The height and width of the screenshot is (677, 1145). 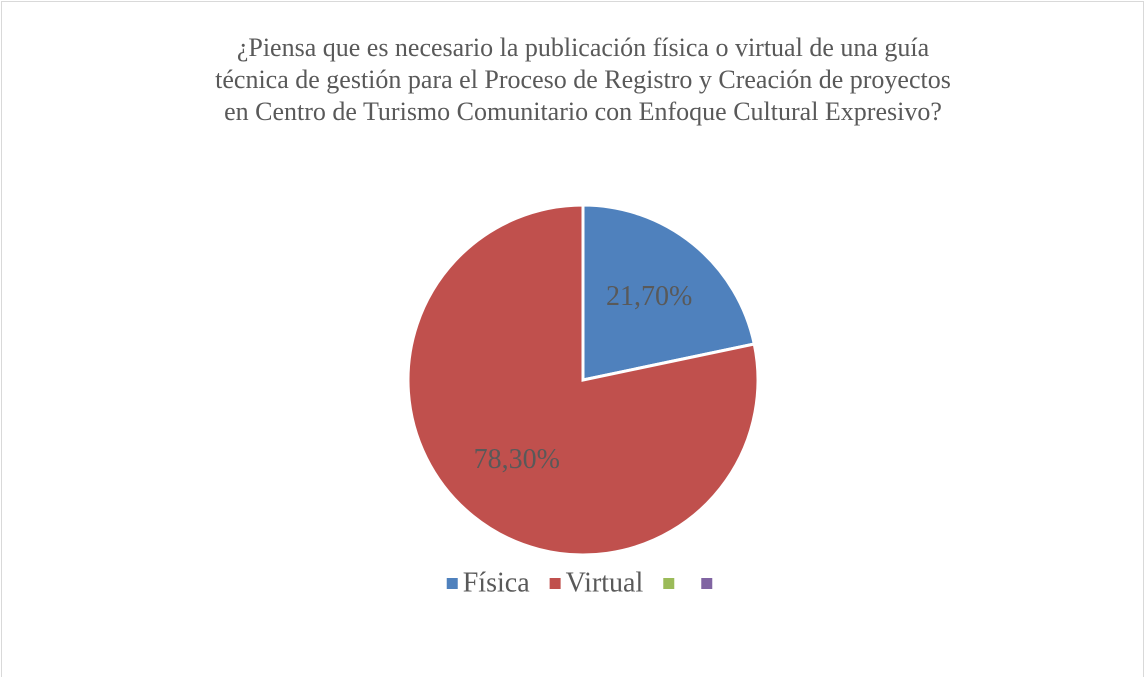 I want to click on data-label: 78,30%, so click(x=517, y=459).